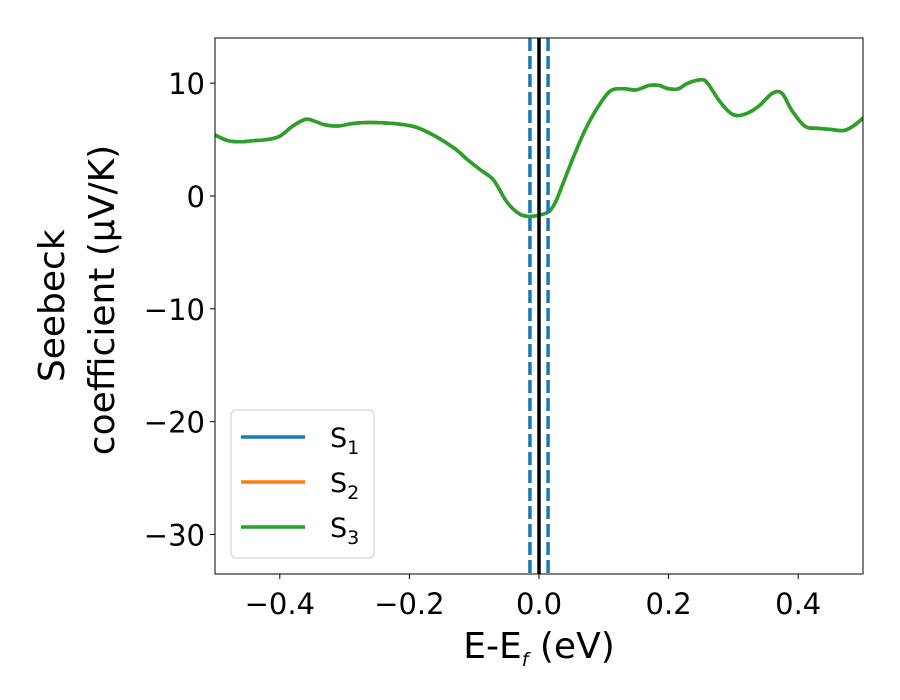 Image resolution: width=900 pixels, height=700 pixels. I want to click on x-axis-label: E-Ef (eV), so click(539, 648).